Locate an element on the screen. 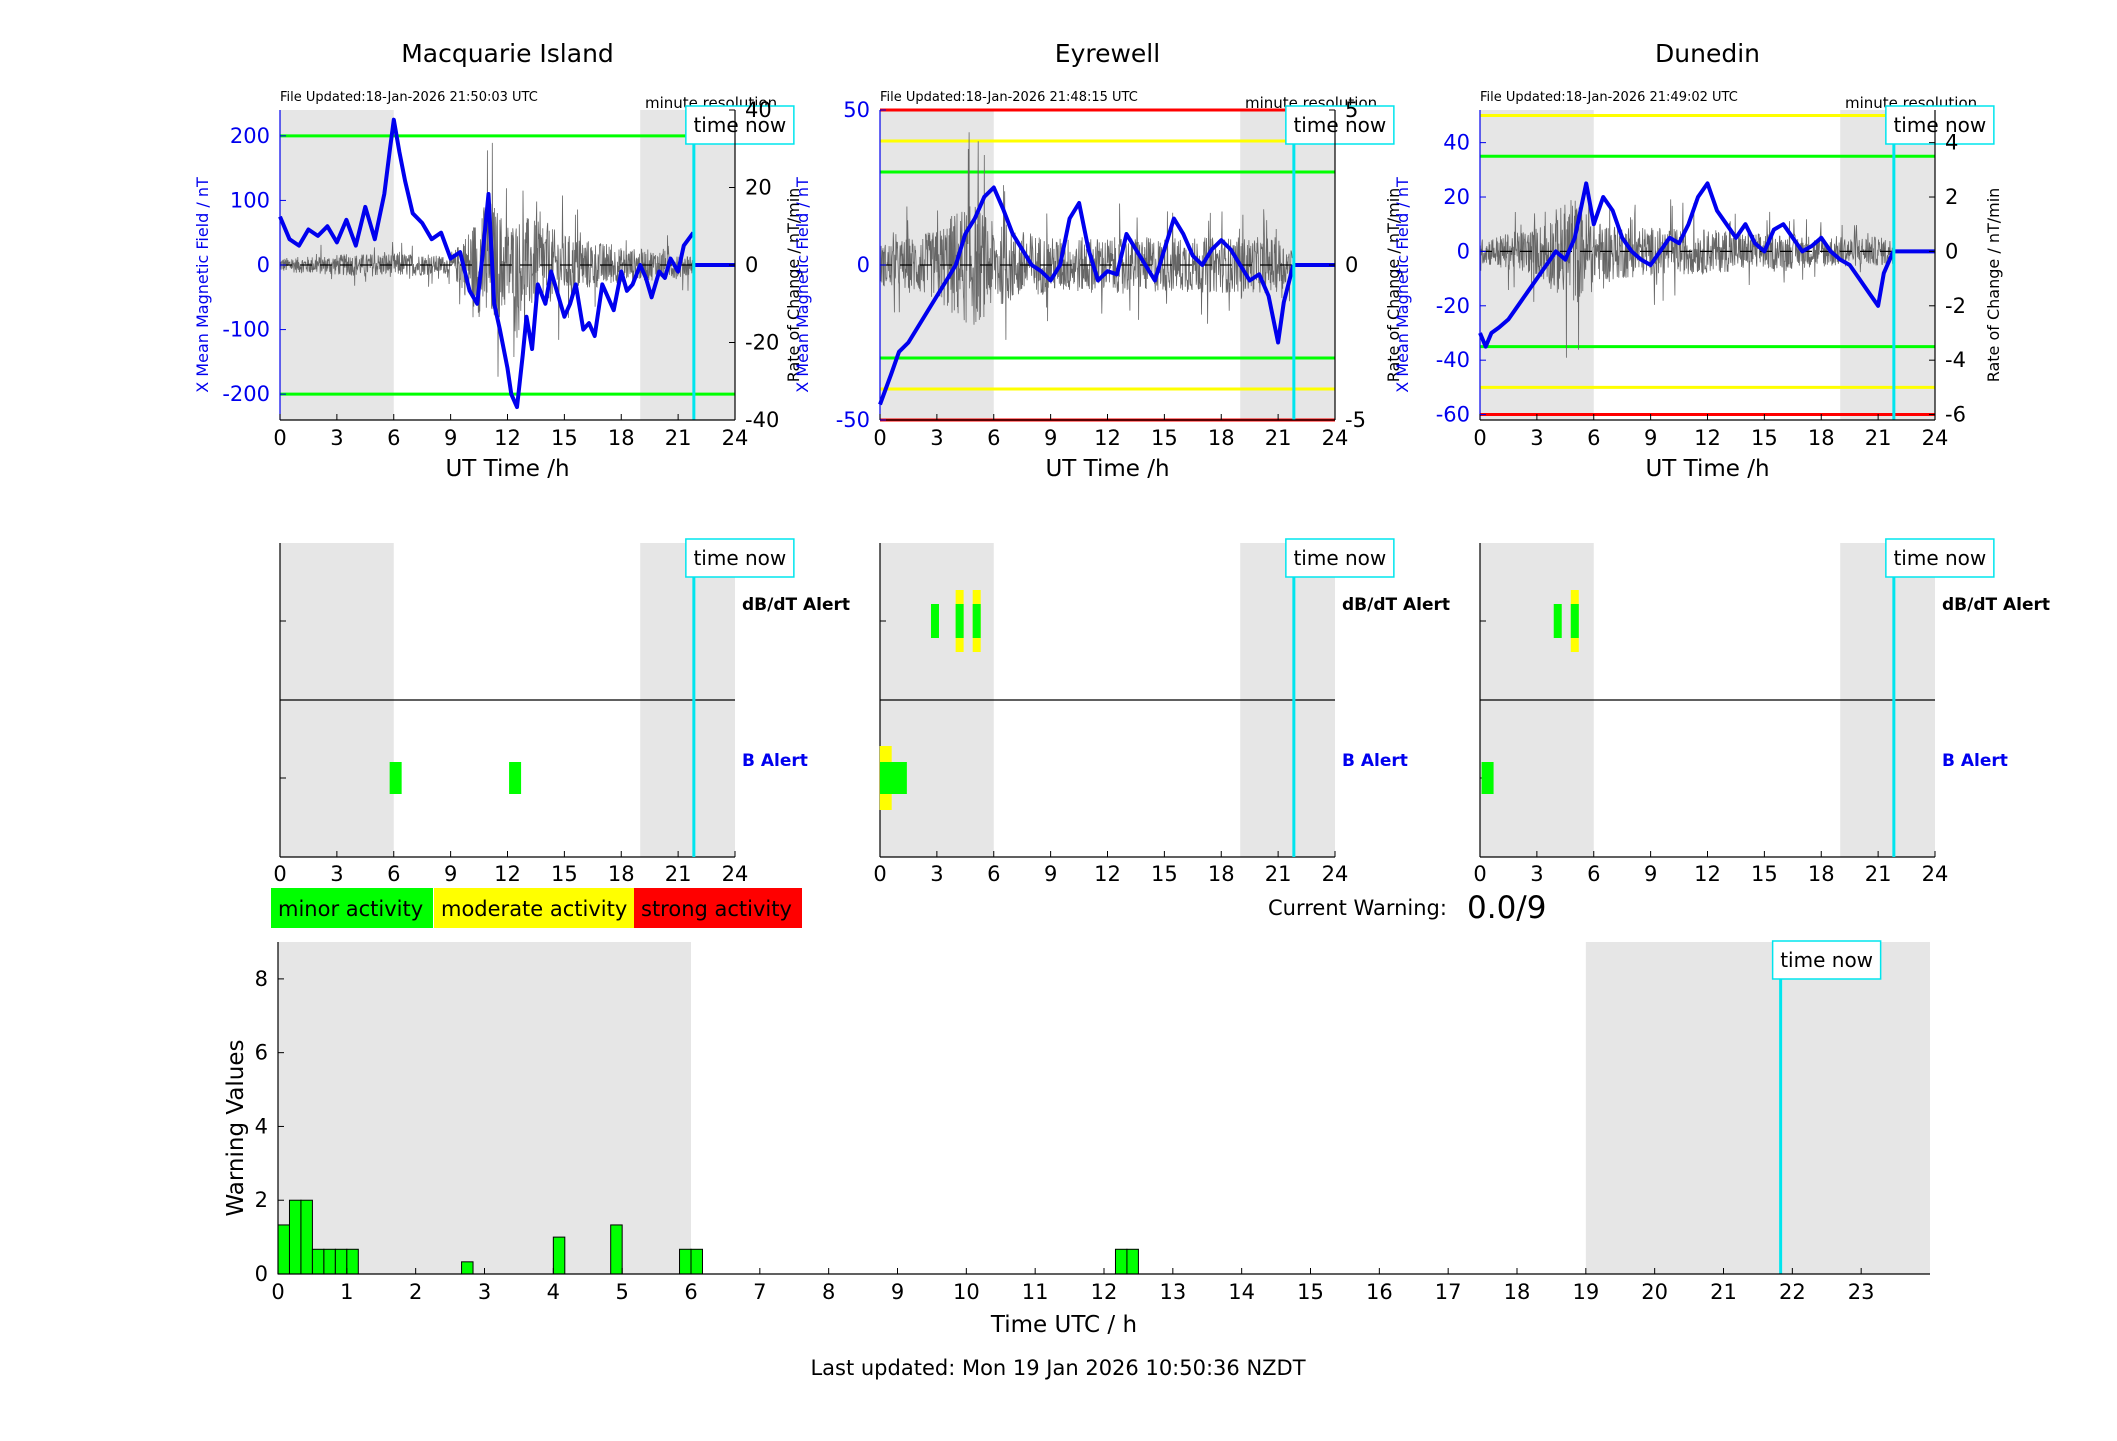  y-tick-label-left: -200 is located at coordinates (246, 394).